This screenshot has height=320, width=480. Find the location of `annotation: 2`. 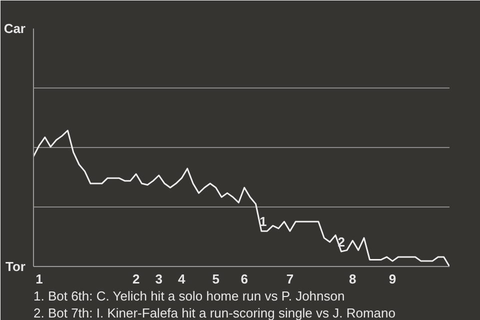

annotation: 2 is located at coordinates (341, 242).